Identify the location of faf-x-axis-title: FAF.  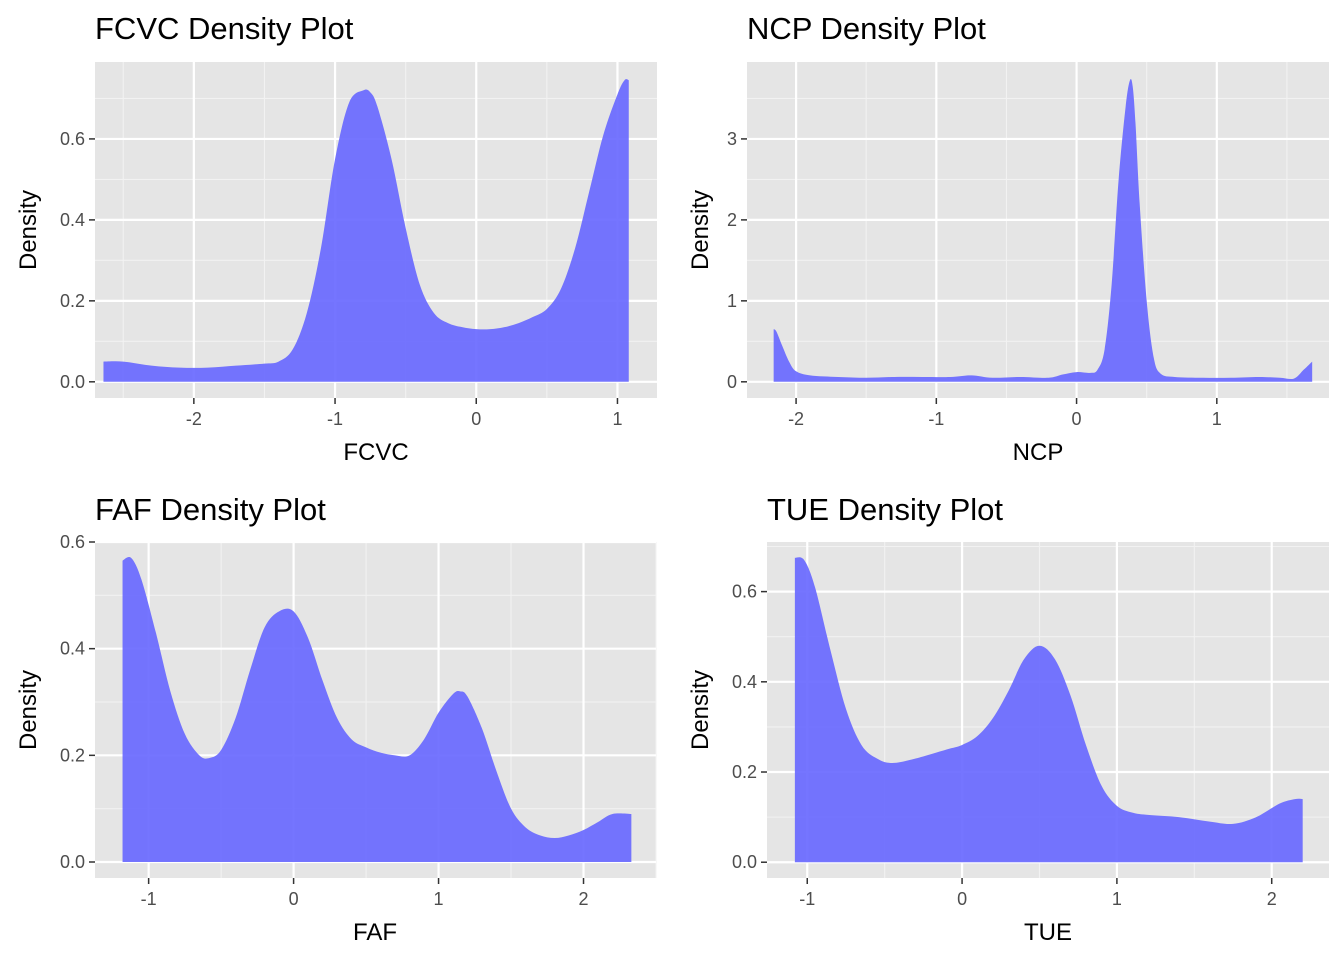
(375, 932).